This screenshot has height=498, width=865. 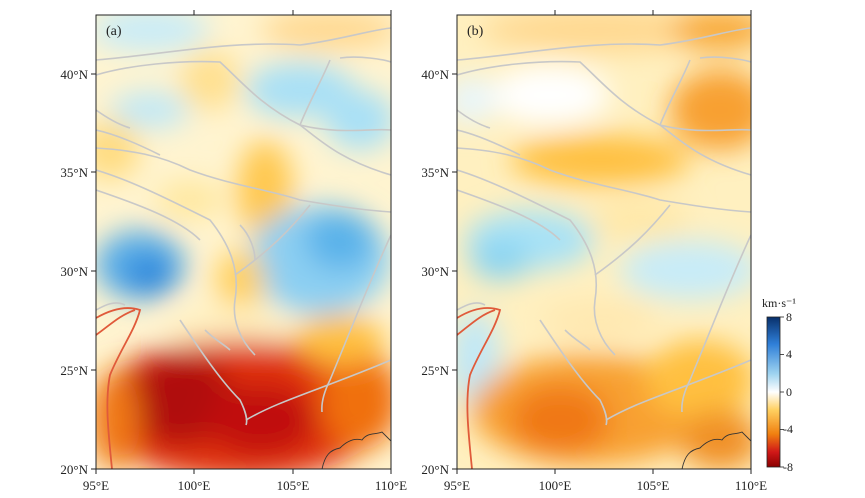 What do you see at coordinates (435, 370) in the screenshot?
I see `y-tick-b-25: 25°N` at bounding box center [435, 370].